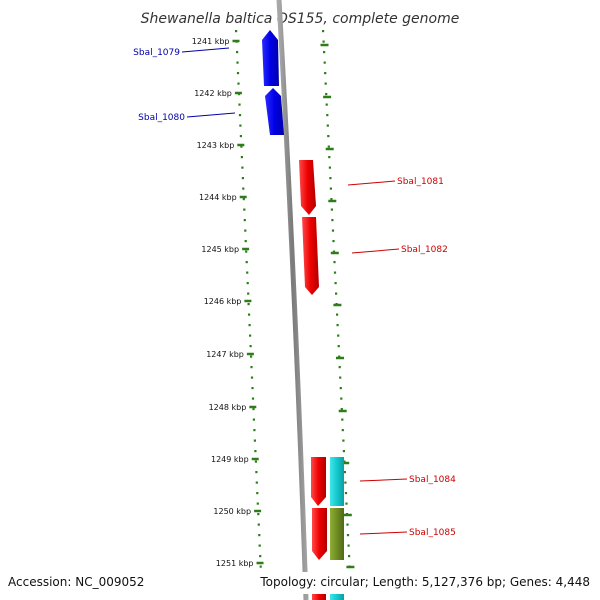 The height and width of the screenshot is (600, 600). I want to click on footer-background, so click(300, 583).